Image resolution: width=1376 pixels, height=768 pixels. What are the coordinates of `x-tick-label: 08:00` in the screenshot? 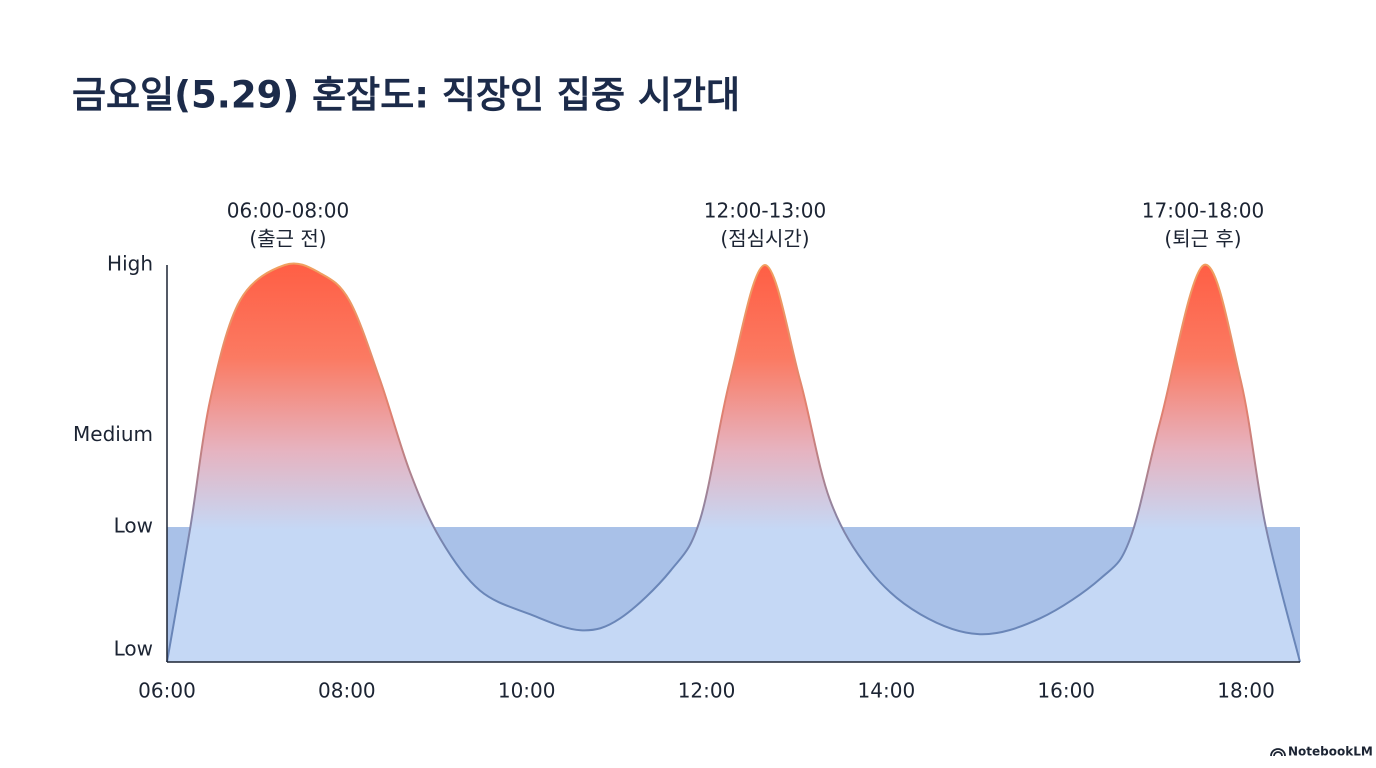 It's located at (347, 691).